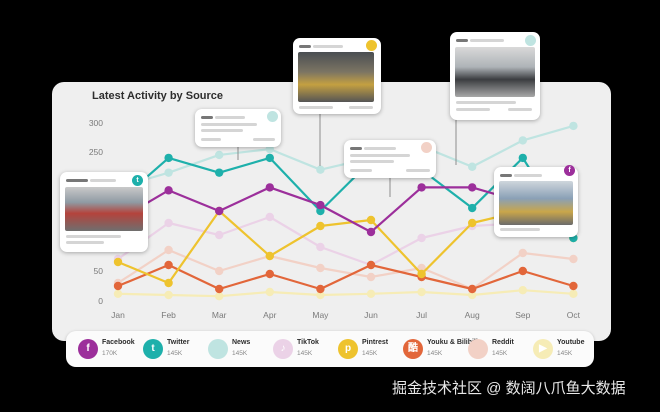 This screenshot has width=660, height=412. What do you see at coordinates (571, 342) in the screenshot?
I see `legend-label: Youtube` at bounding box center [571, 342].